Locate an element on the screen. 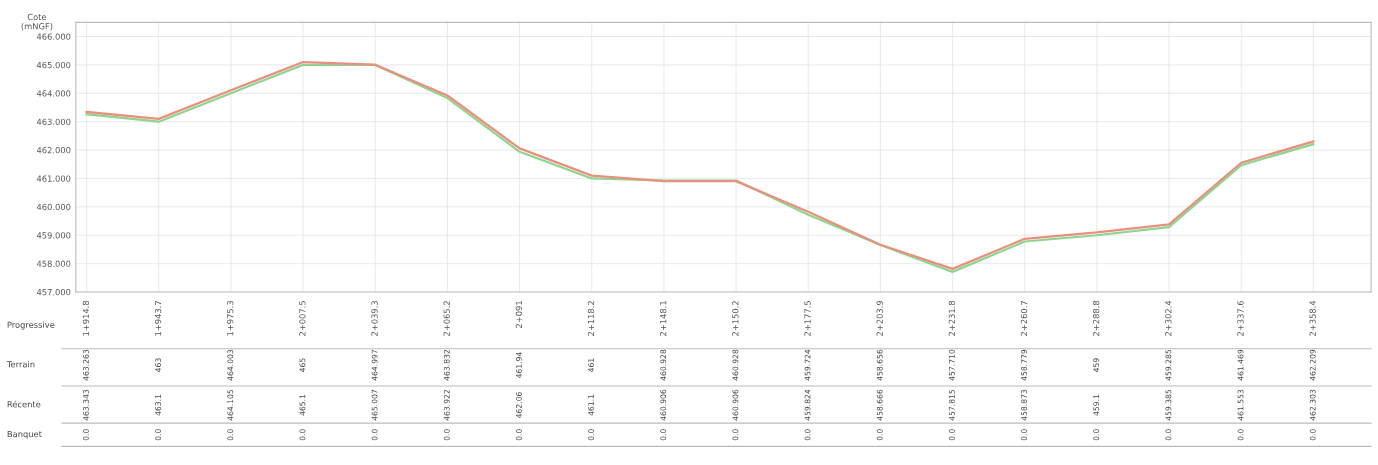 This screenshot has width=1378, height=465. x-tick-label: 2+150.2 is located at coordinates (735, 318).